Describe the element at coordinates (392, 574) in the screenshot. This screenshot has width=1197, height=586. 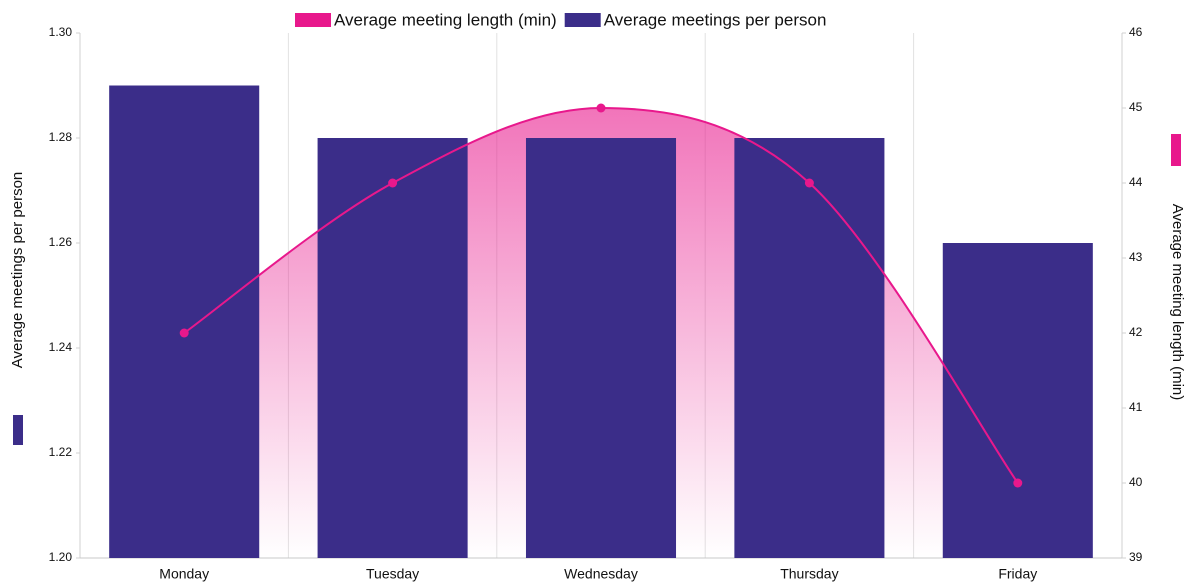
I see `x-tick-label: Tuesday` at that location.